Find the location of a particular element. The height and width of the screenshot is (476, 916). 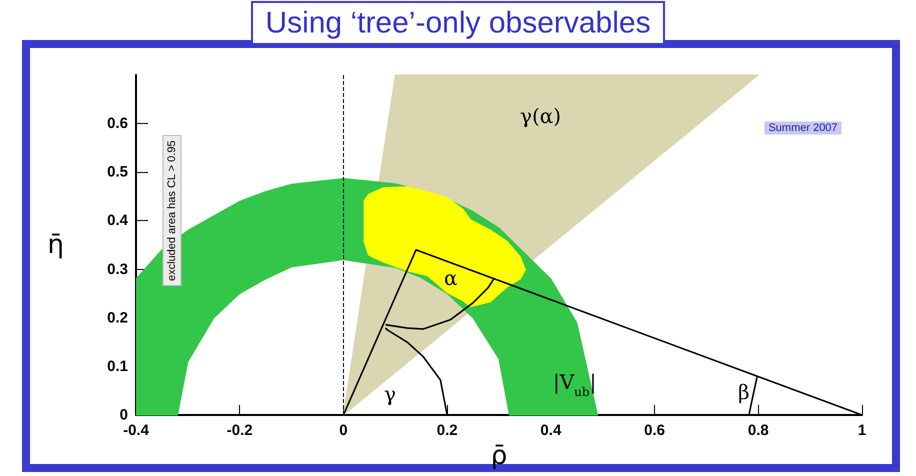

x-tick-label: 0.4 is located at coordinates (551, 430).